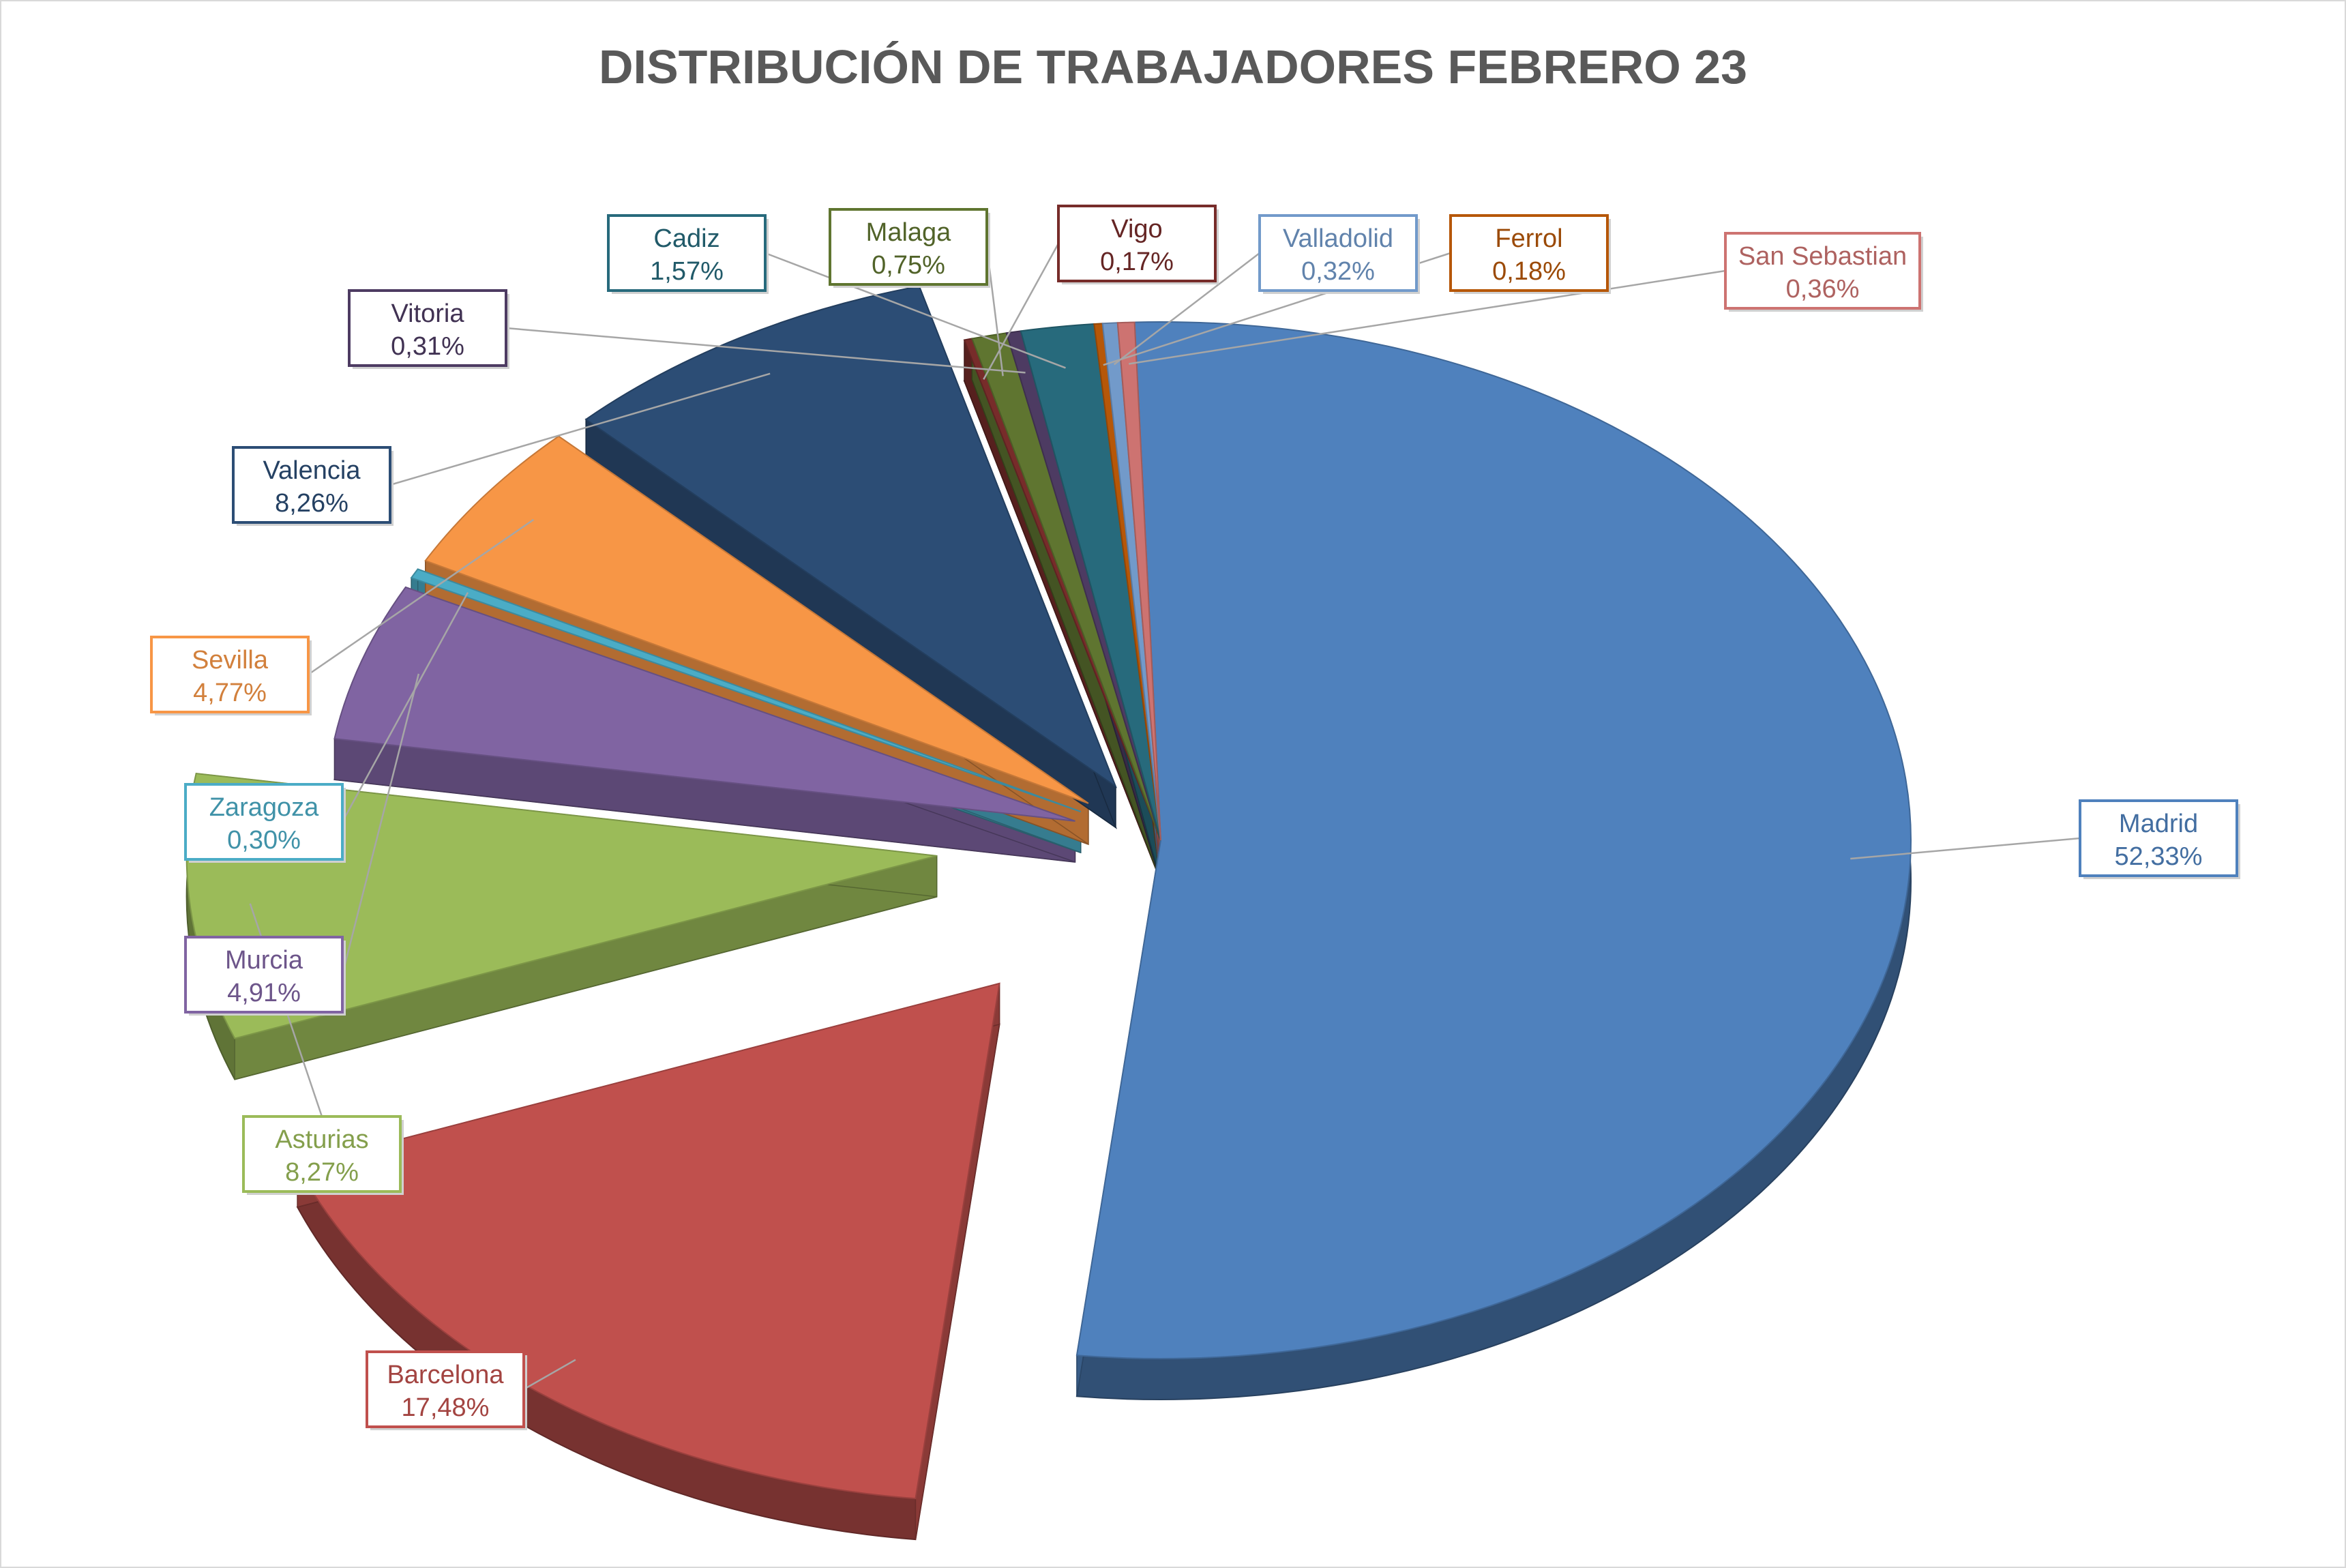  I want to click on pie-slice-murcia, so click(704, 704).